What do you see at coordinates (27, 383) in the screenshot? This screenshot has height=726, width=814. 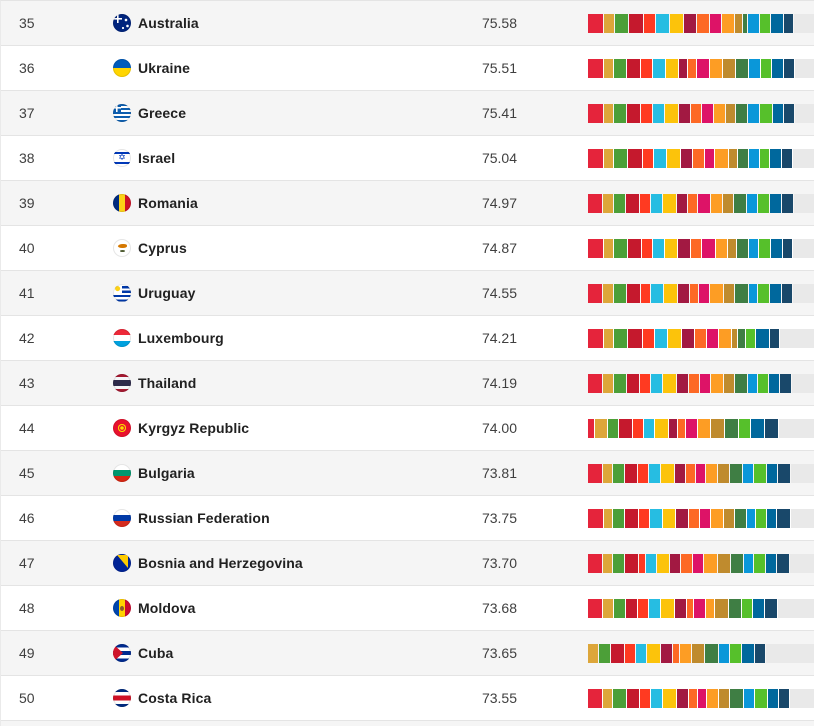 I see `rank-label: 43` at bounding box center [27, 383].